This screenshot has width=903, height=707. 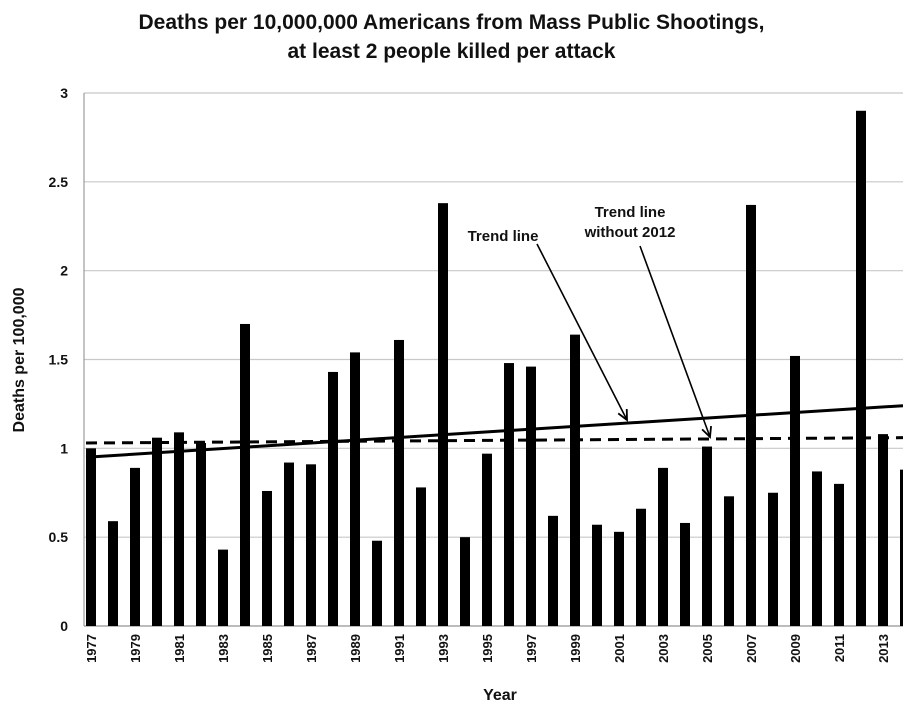 I want to click on y-tick-label: 0, so click(x=64, y=626).